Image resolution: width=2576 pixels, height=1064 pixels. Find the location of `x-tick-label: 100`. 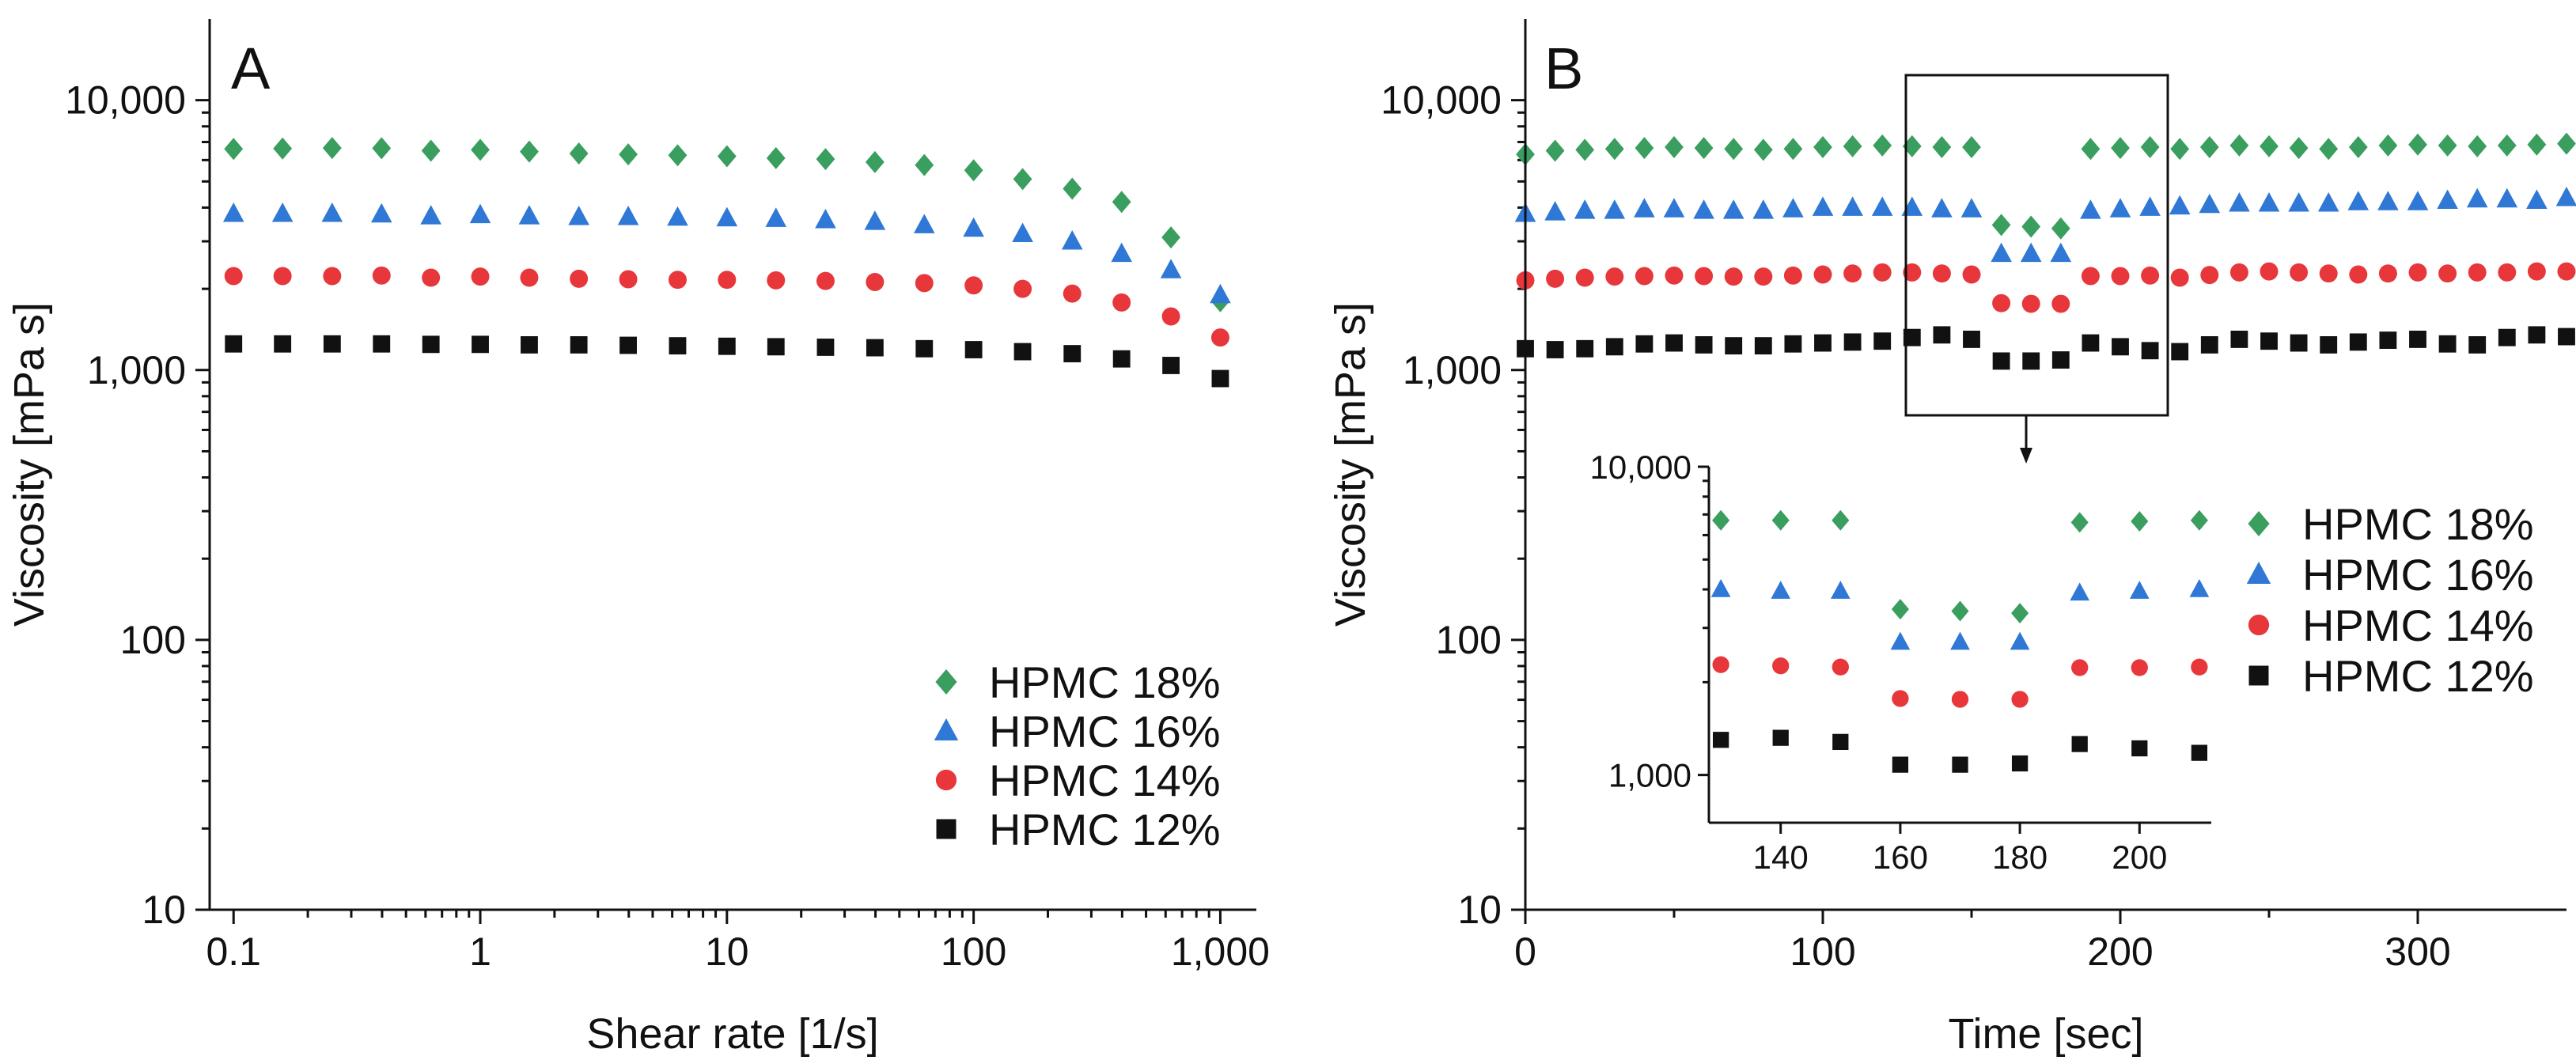

x-tick-label: 100 is located at coordinates (1822, 952).